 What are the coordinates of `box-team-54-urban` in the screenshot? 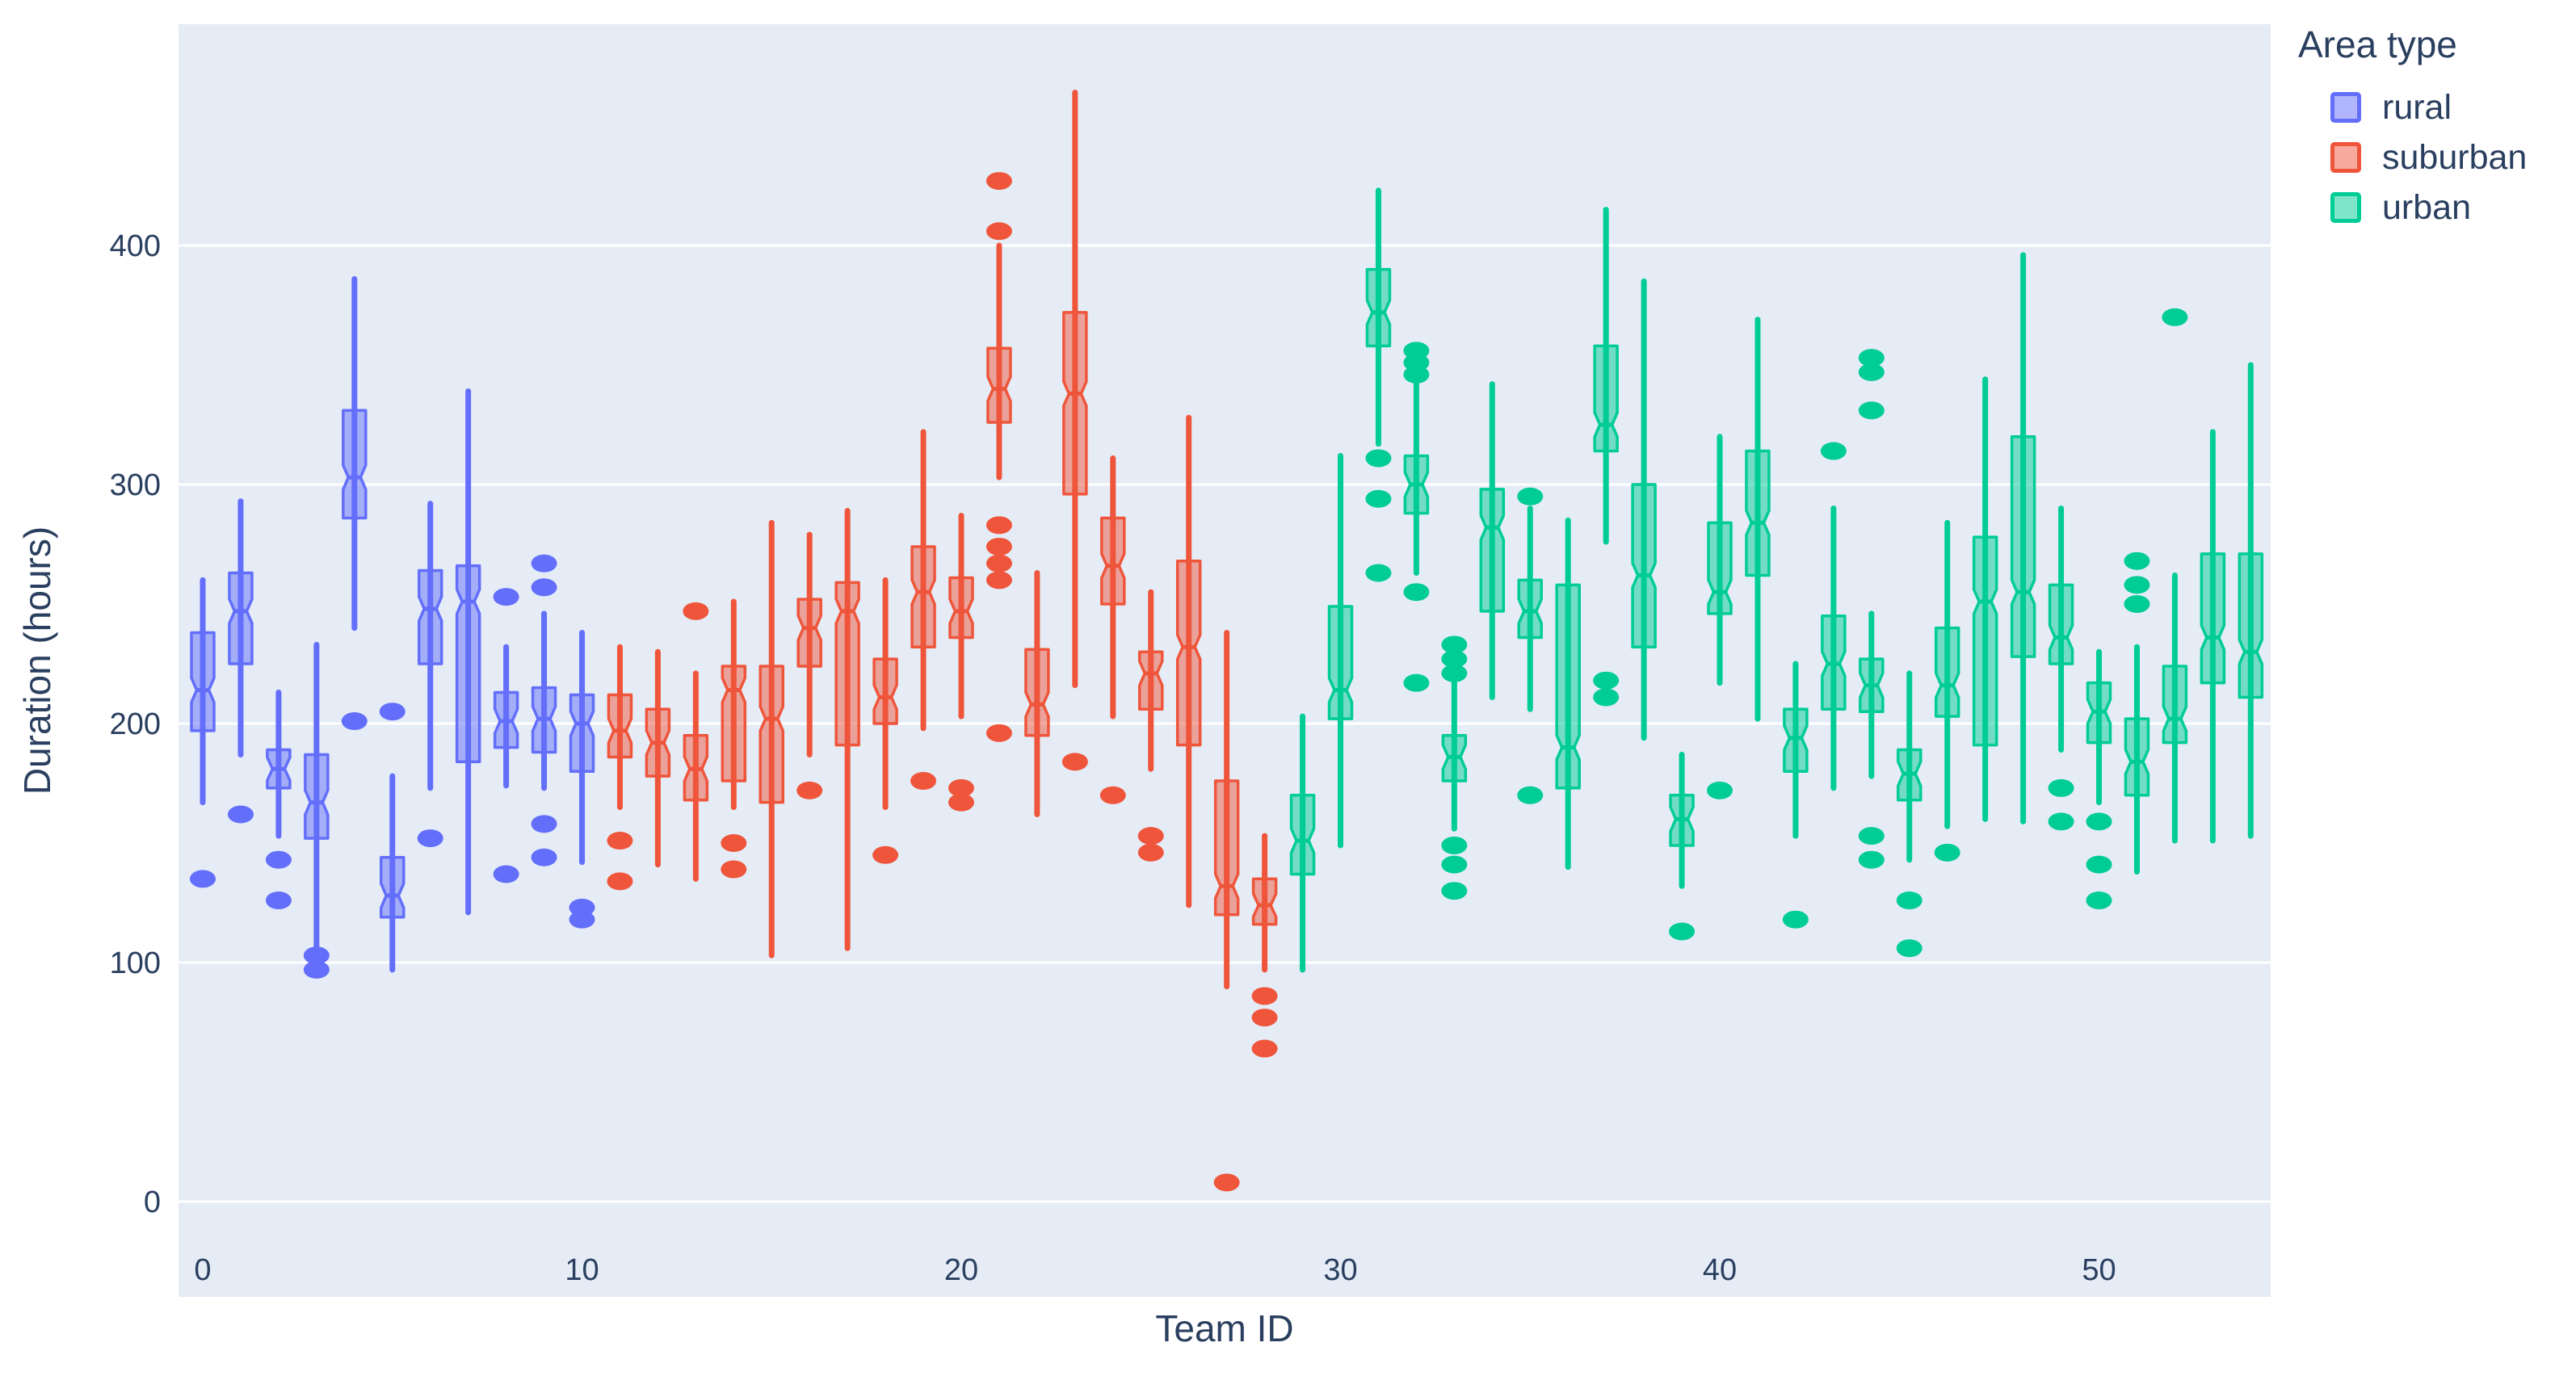 It's located at (2251, 600).